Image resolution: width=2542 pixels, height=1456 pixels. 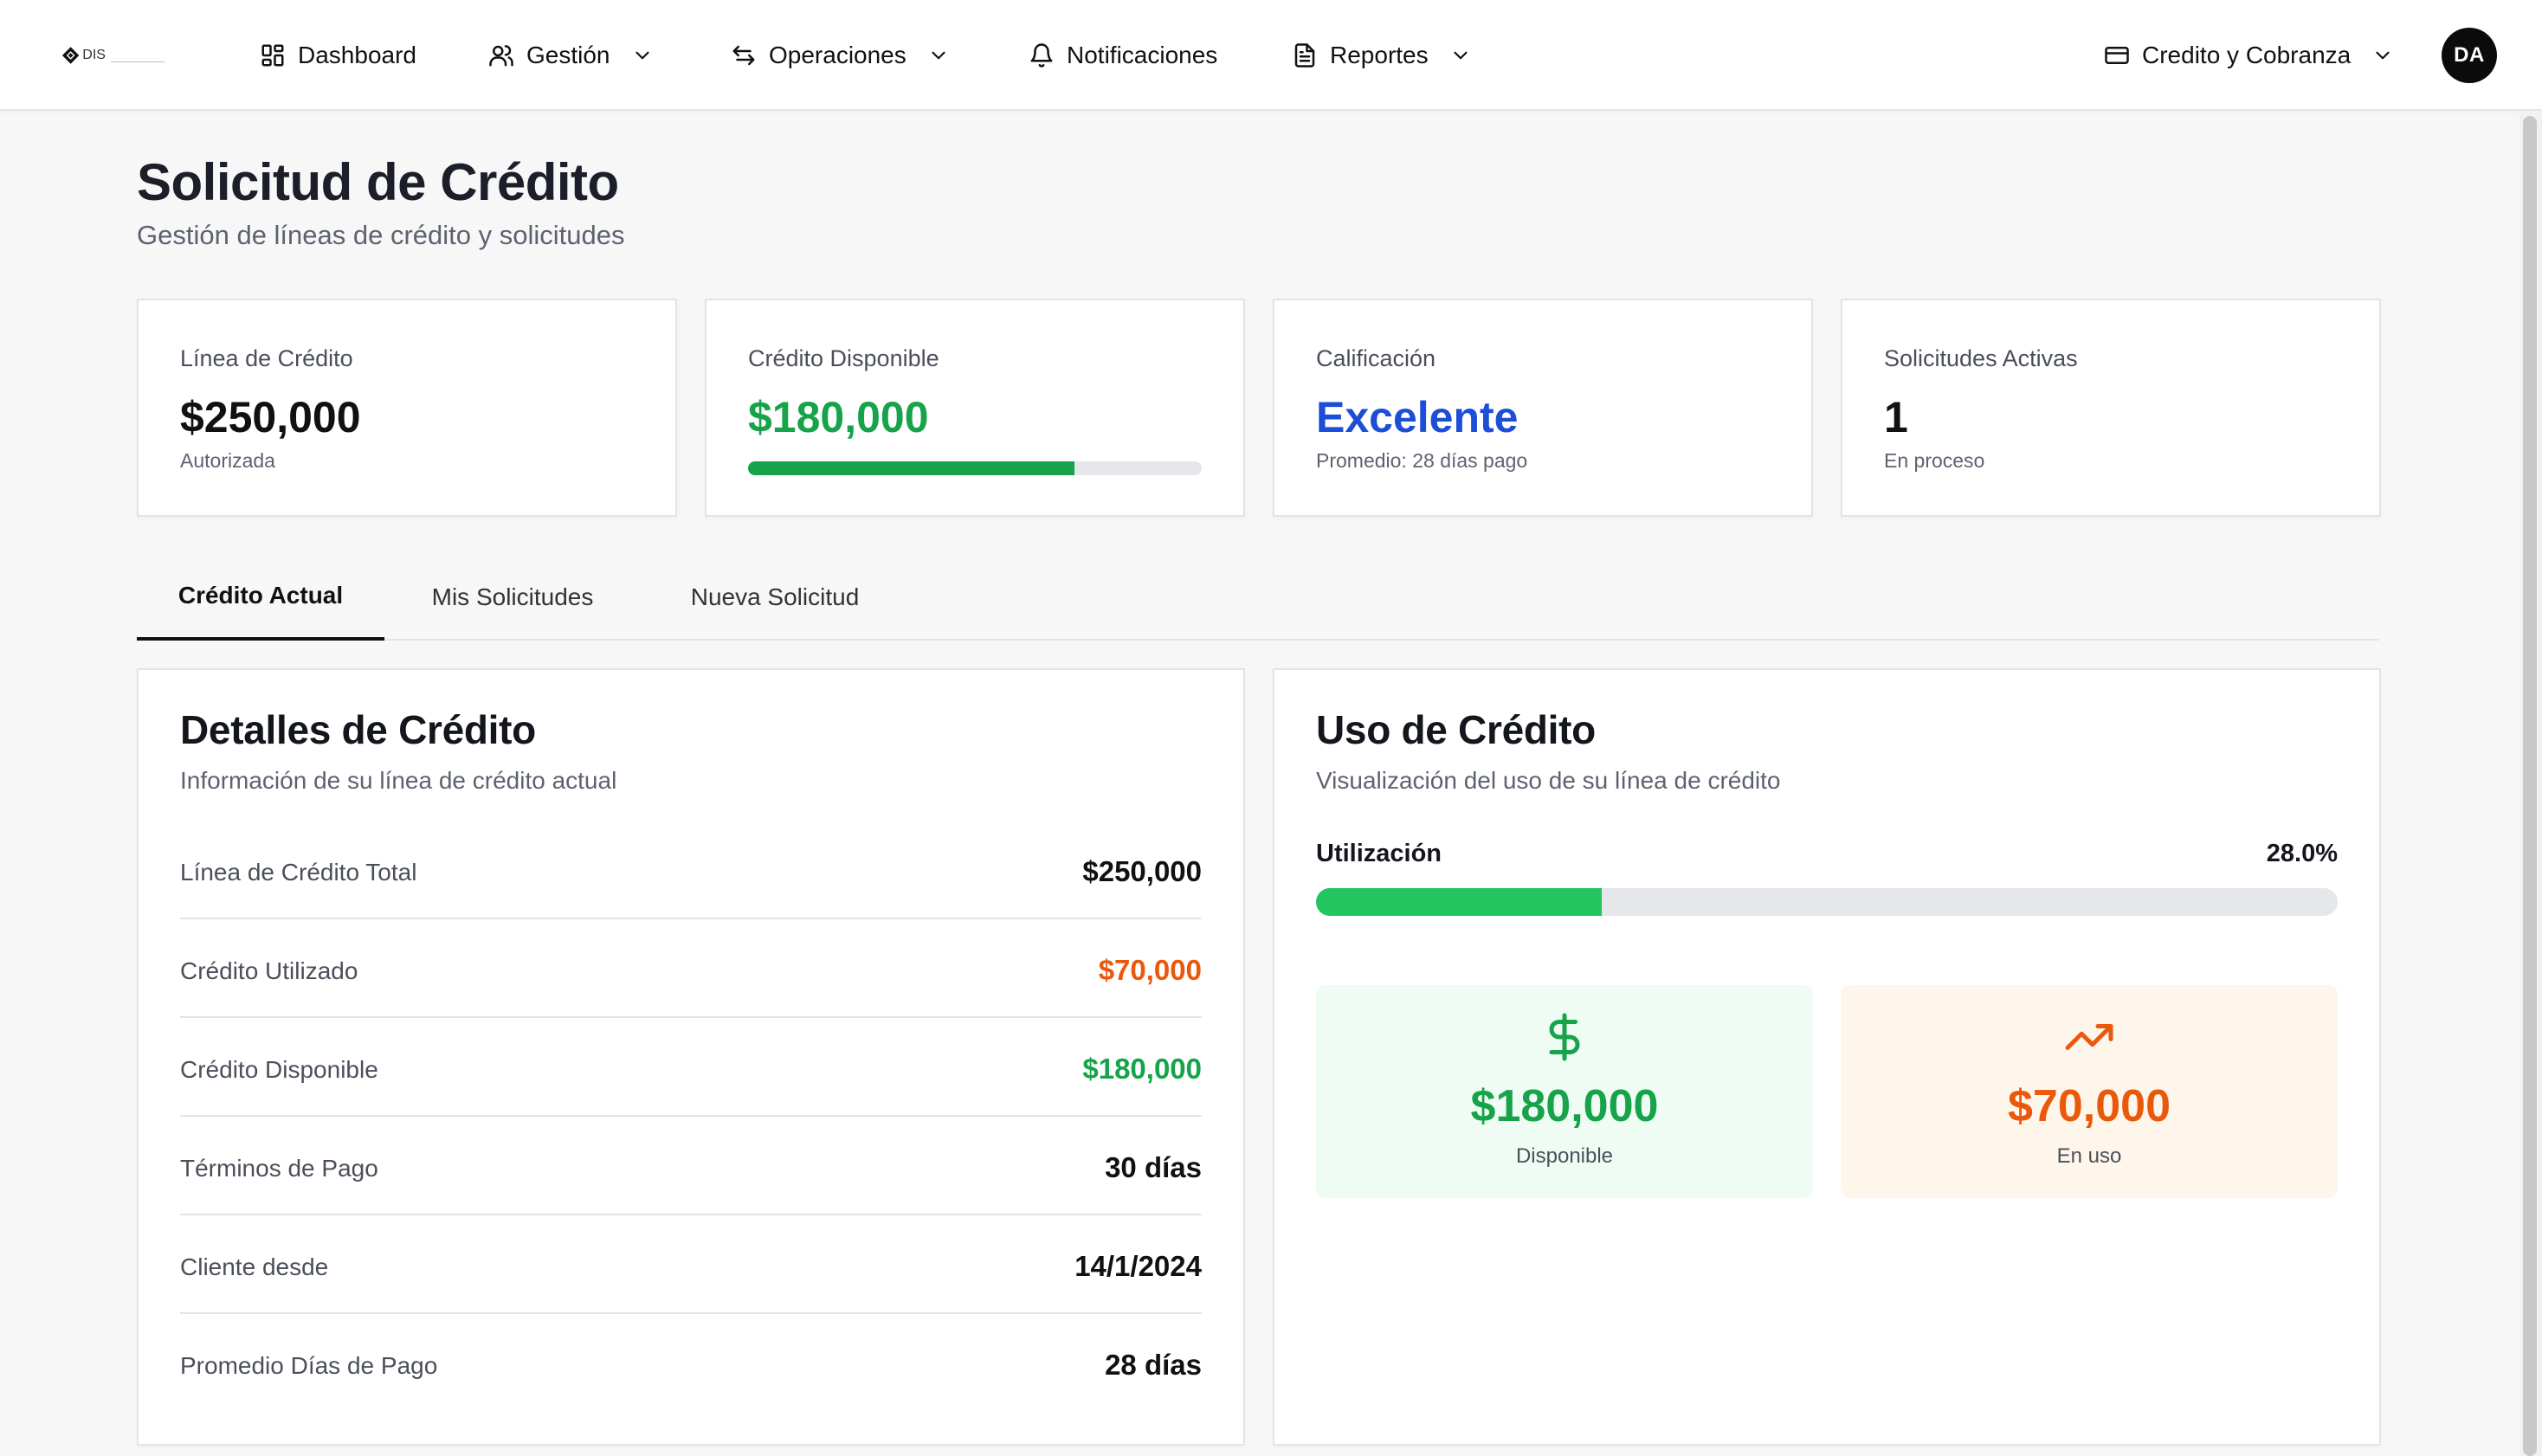 What do you see at coordinates (2469, 55) in the screenshot?
I see `user-avatar: DA` at bounding box center [2469, 55].